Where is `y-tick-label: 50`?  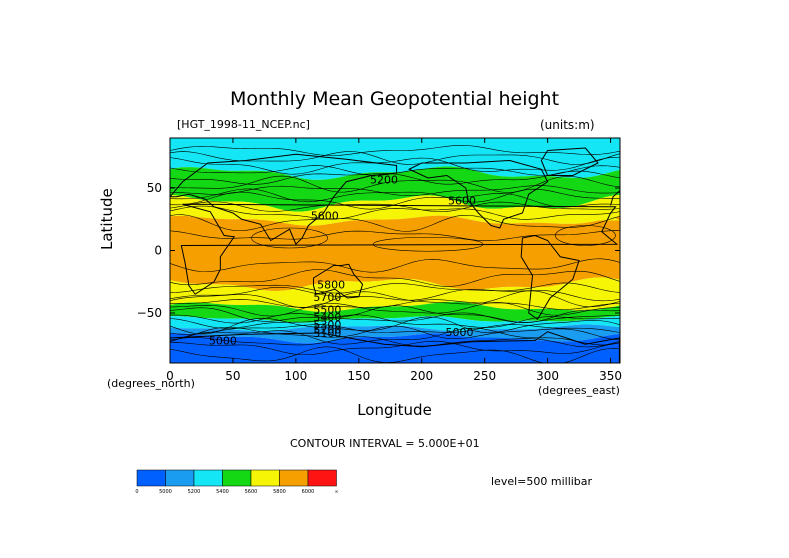 y-tick-label: 50 is located at coordinates (154, 188).